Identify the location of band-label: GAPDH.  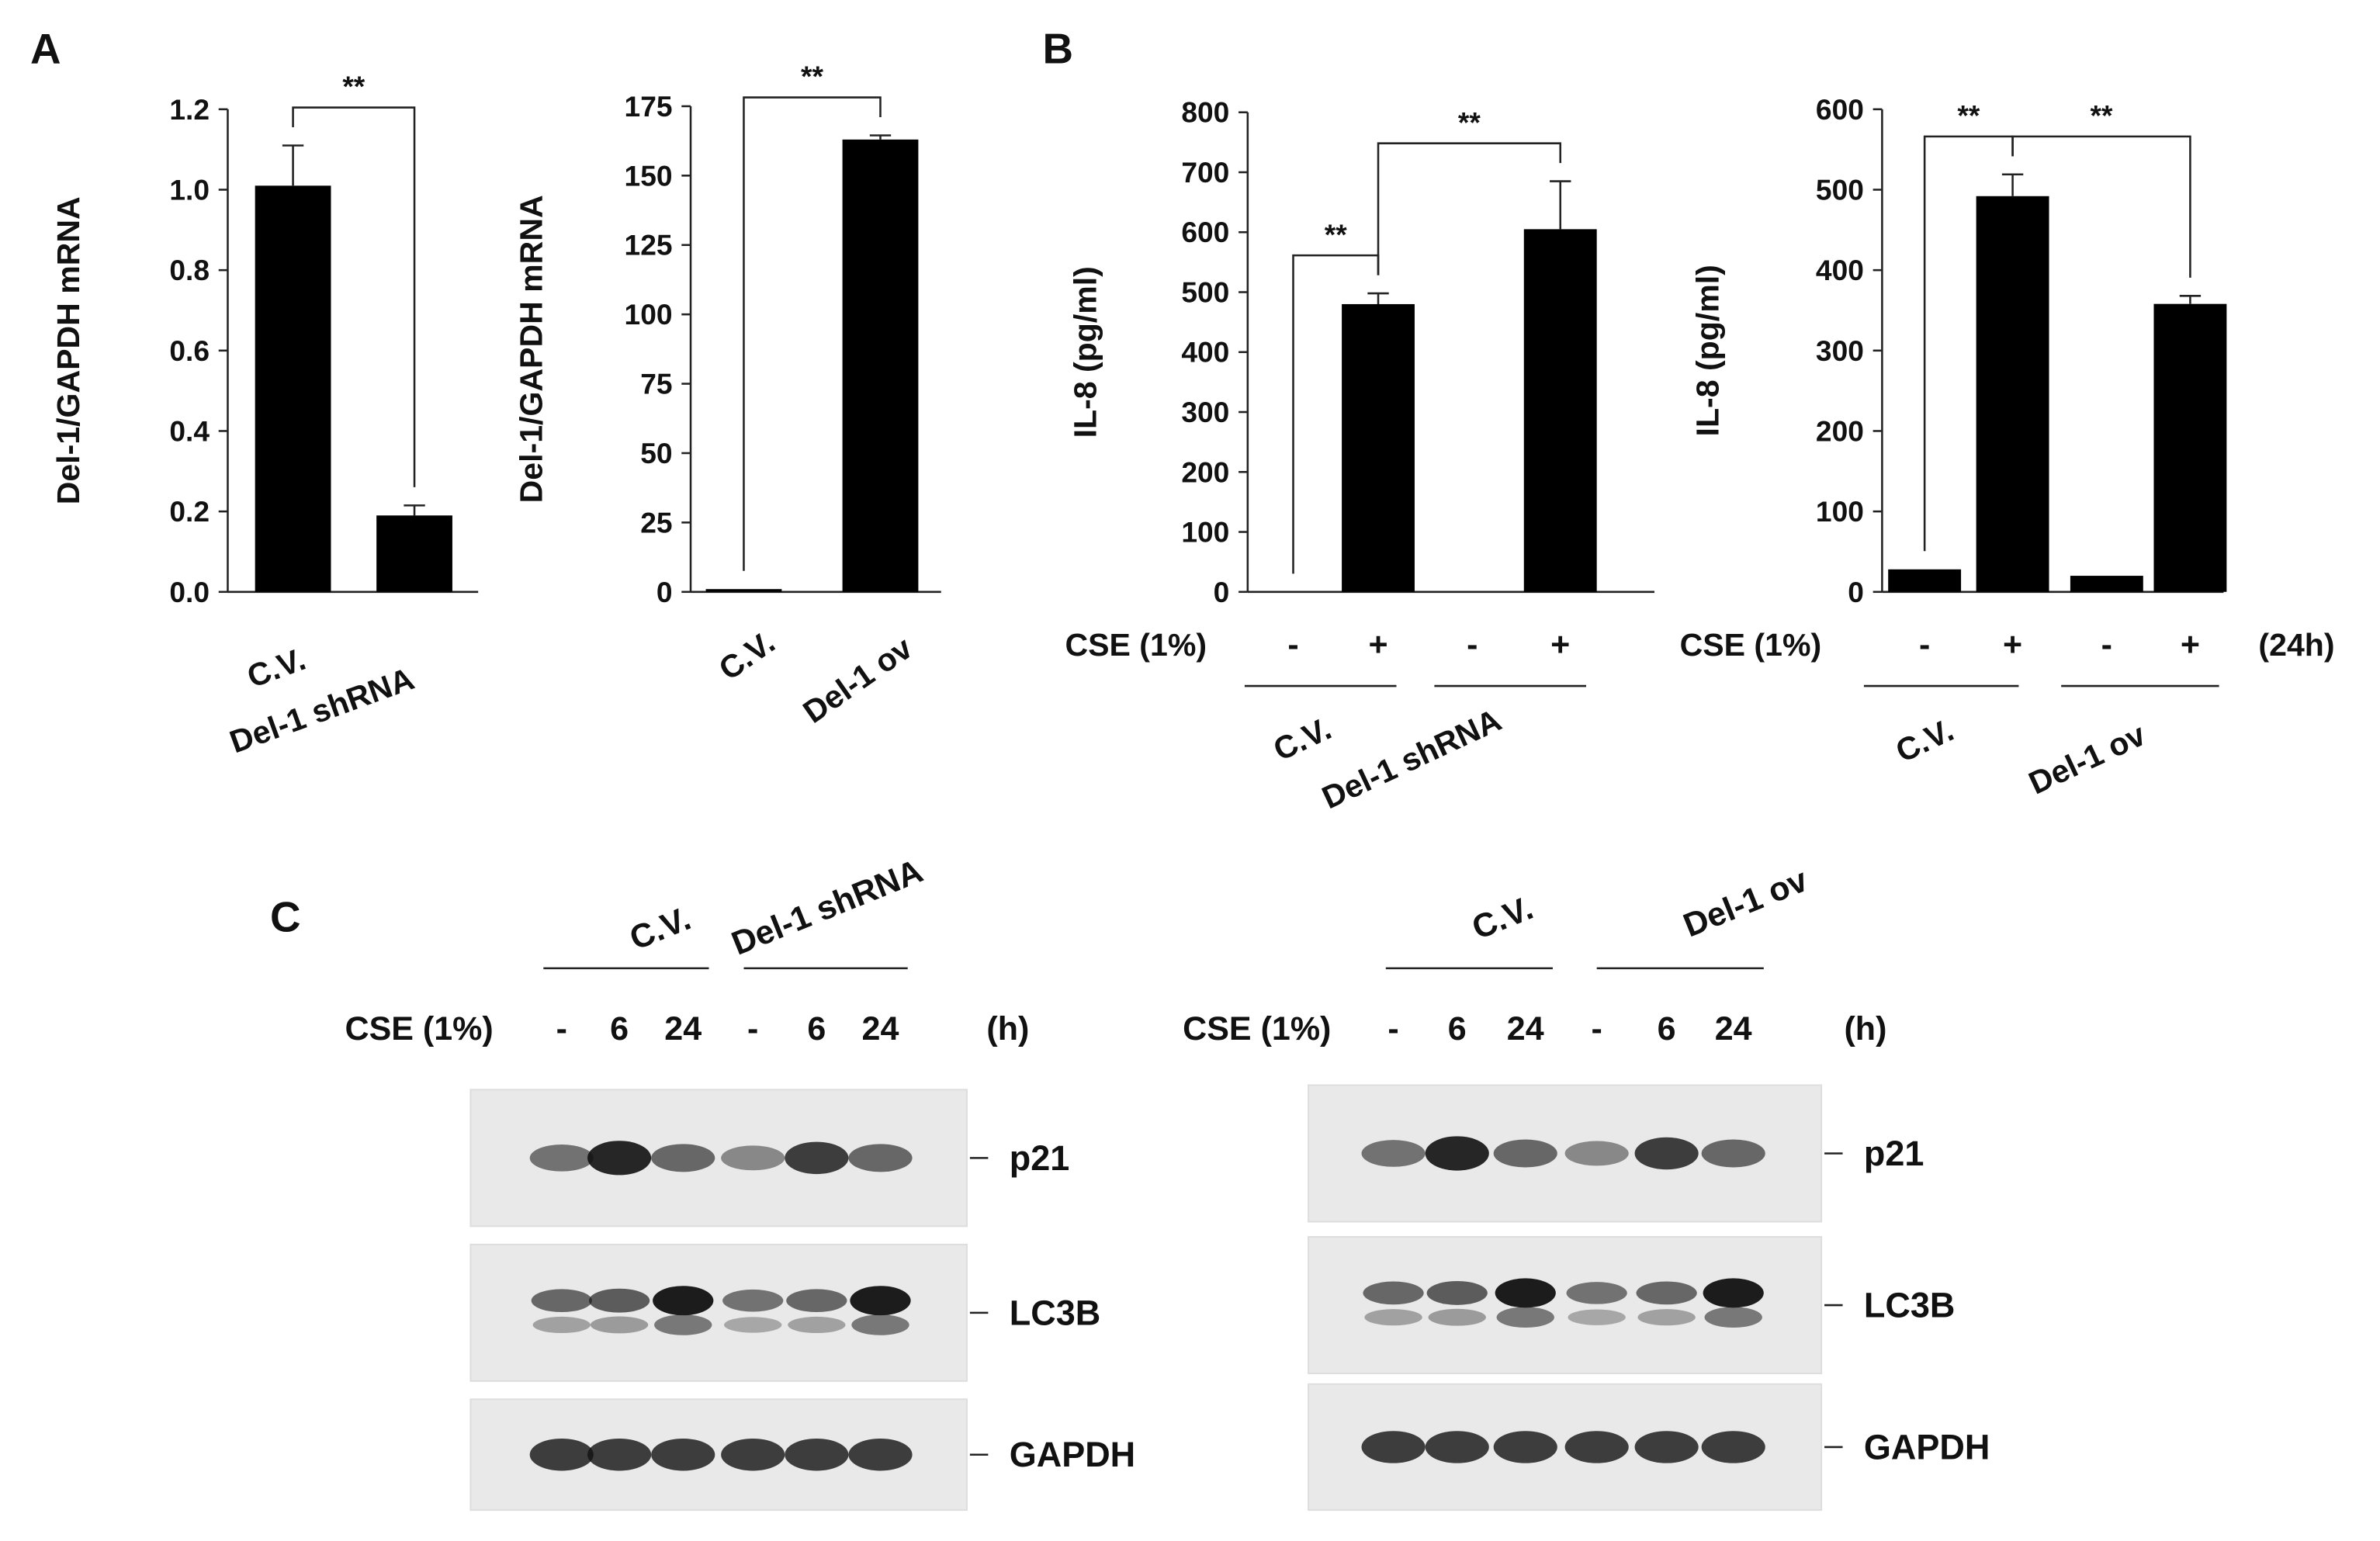
(1927, 1447).